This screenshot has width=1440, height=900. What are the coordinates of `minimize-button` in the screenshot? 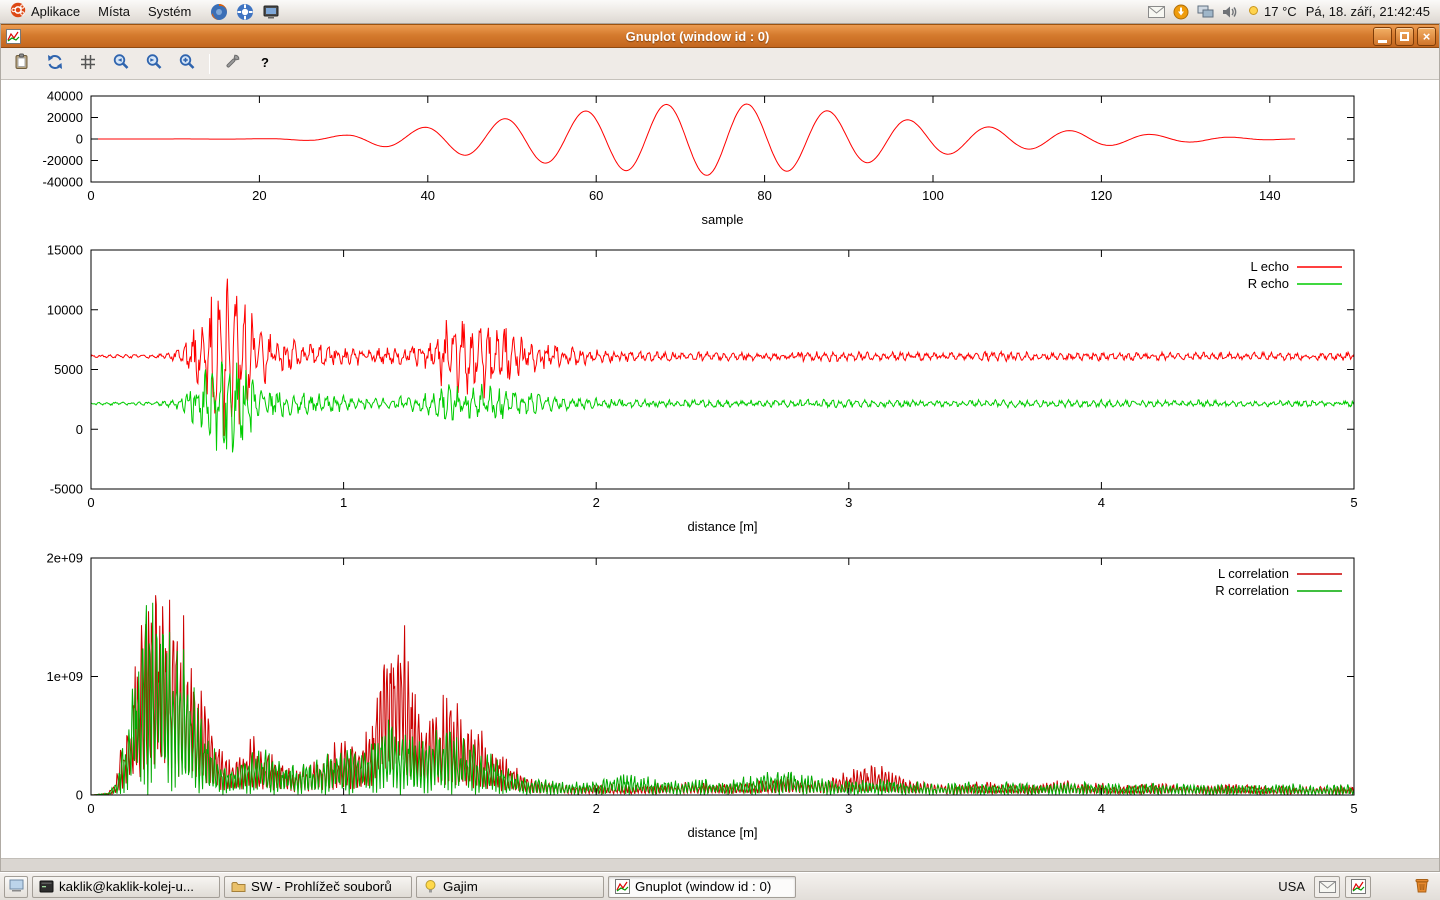 It's located at (1382, 36).